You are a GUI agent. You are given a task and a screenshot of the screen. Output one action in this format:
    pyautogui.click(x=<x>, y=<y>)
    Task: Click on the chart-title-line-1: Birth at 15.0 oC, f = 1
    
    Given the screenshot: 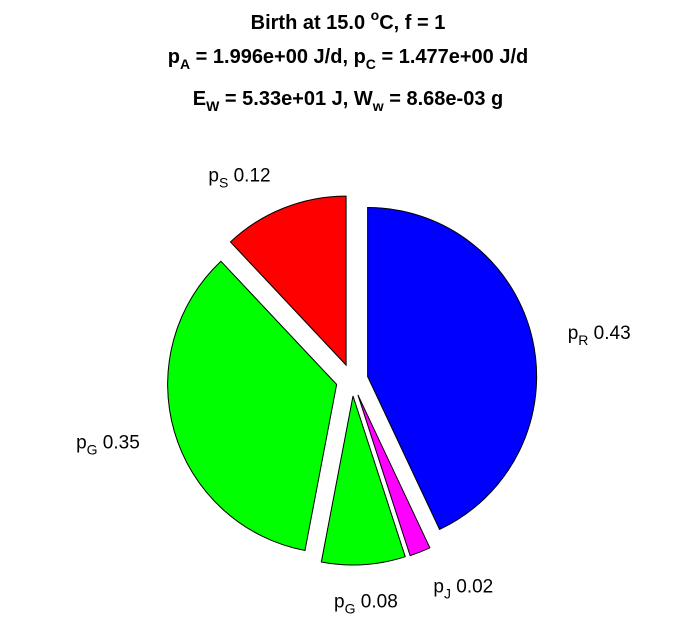 What is the action you would take?
    pyautogui.click(x=348, y=20)
    